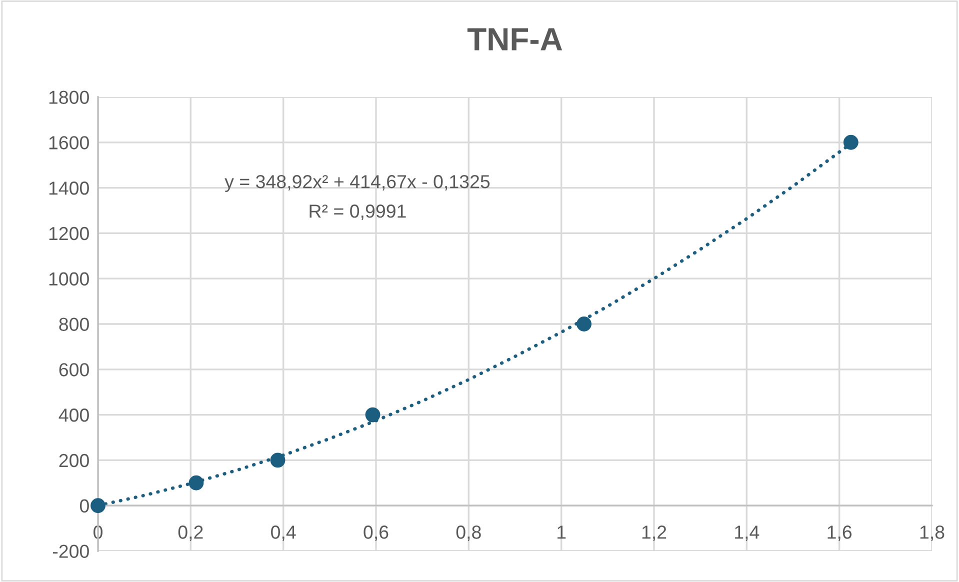 The image size is (959, 582). What do you see at coordinates (654, 534) in the screenshot?
I see `x-tick-label: 1,2` at bounding box center [654, 534].